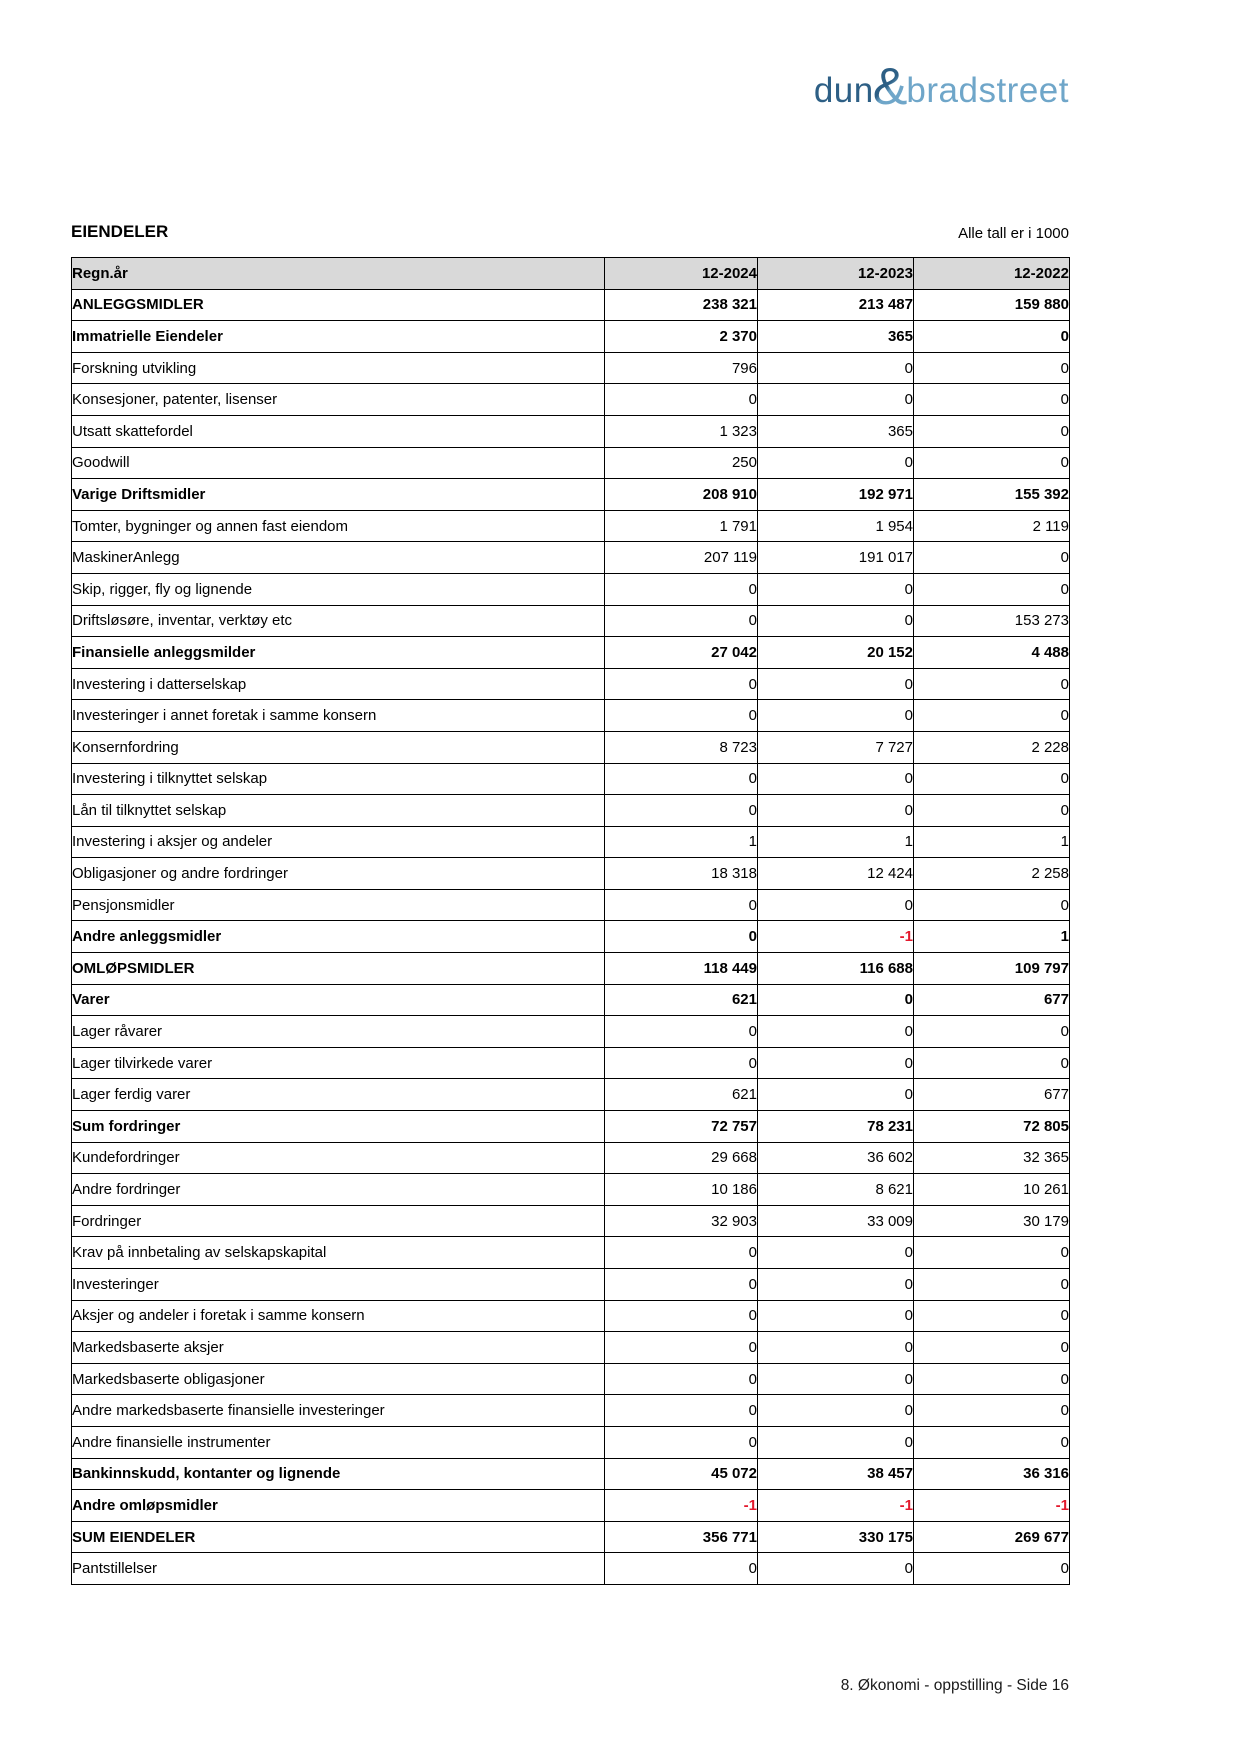 The image size is (1241, 1754). What do you see at coordinates (570, 1347) in the screenshot?
I see `table-row: Markedsbaserte aksjer 0 0 0` at bounding box center [570, 1347].